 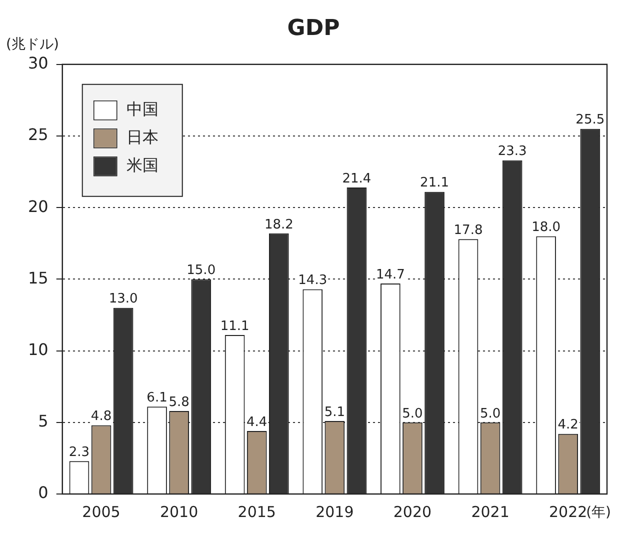 What do you see at coordinates (142, 109) in the screenshot?
I see `legend-label: 中国` at bounding box center [142, 109].